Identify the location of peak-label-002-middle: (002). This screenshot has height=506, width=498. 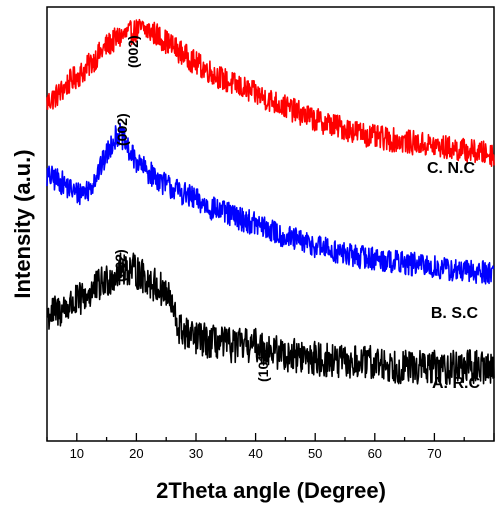
(122, 129).